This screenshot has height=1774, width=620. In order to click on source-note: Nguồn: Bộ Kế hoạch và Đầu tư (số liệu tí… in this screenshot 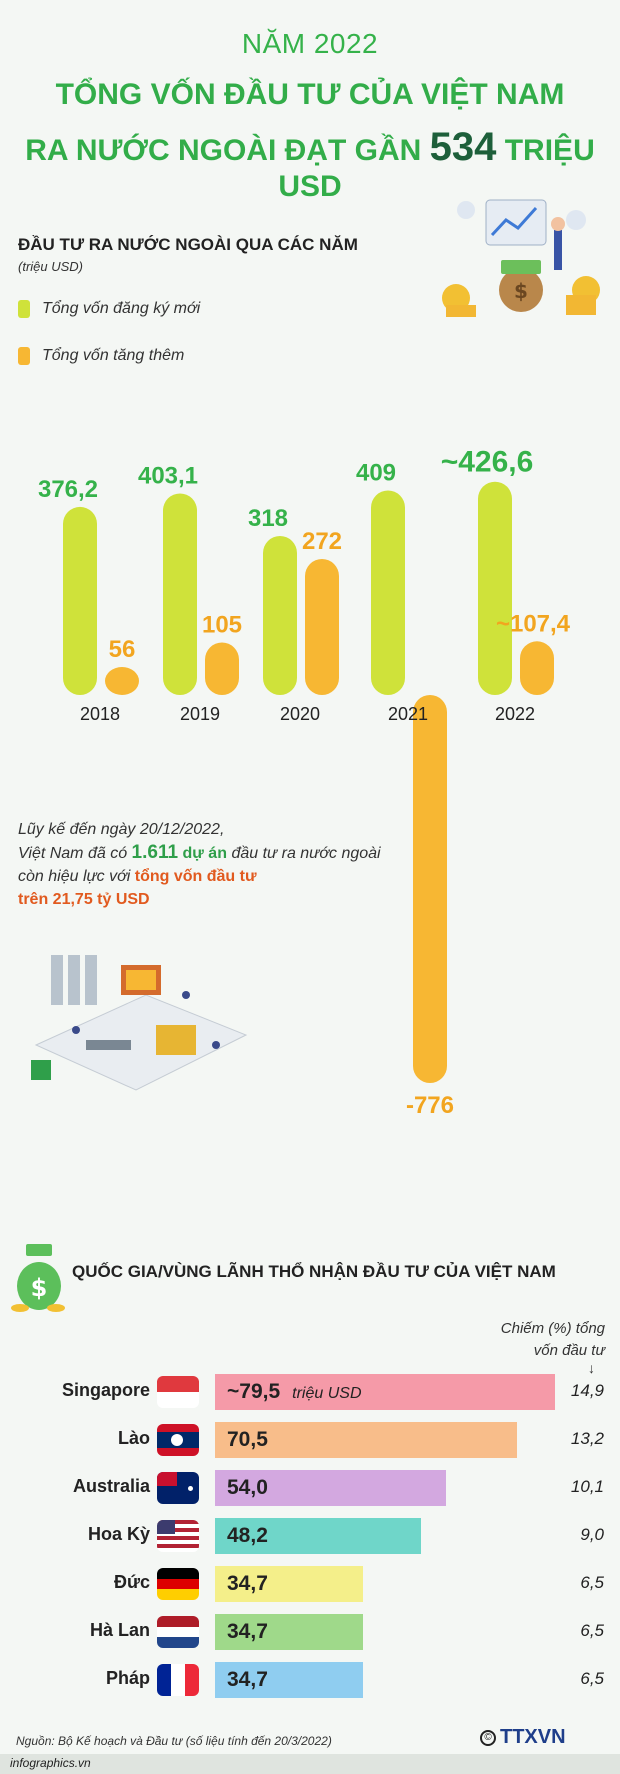, I will do `click(174, 1741)`.